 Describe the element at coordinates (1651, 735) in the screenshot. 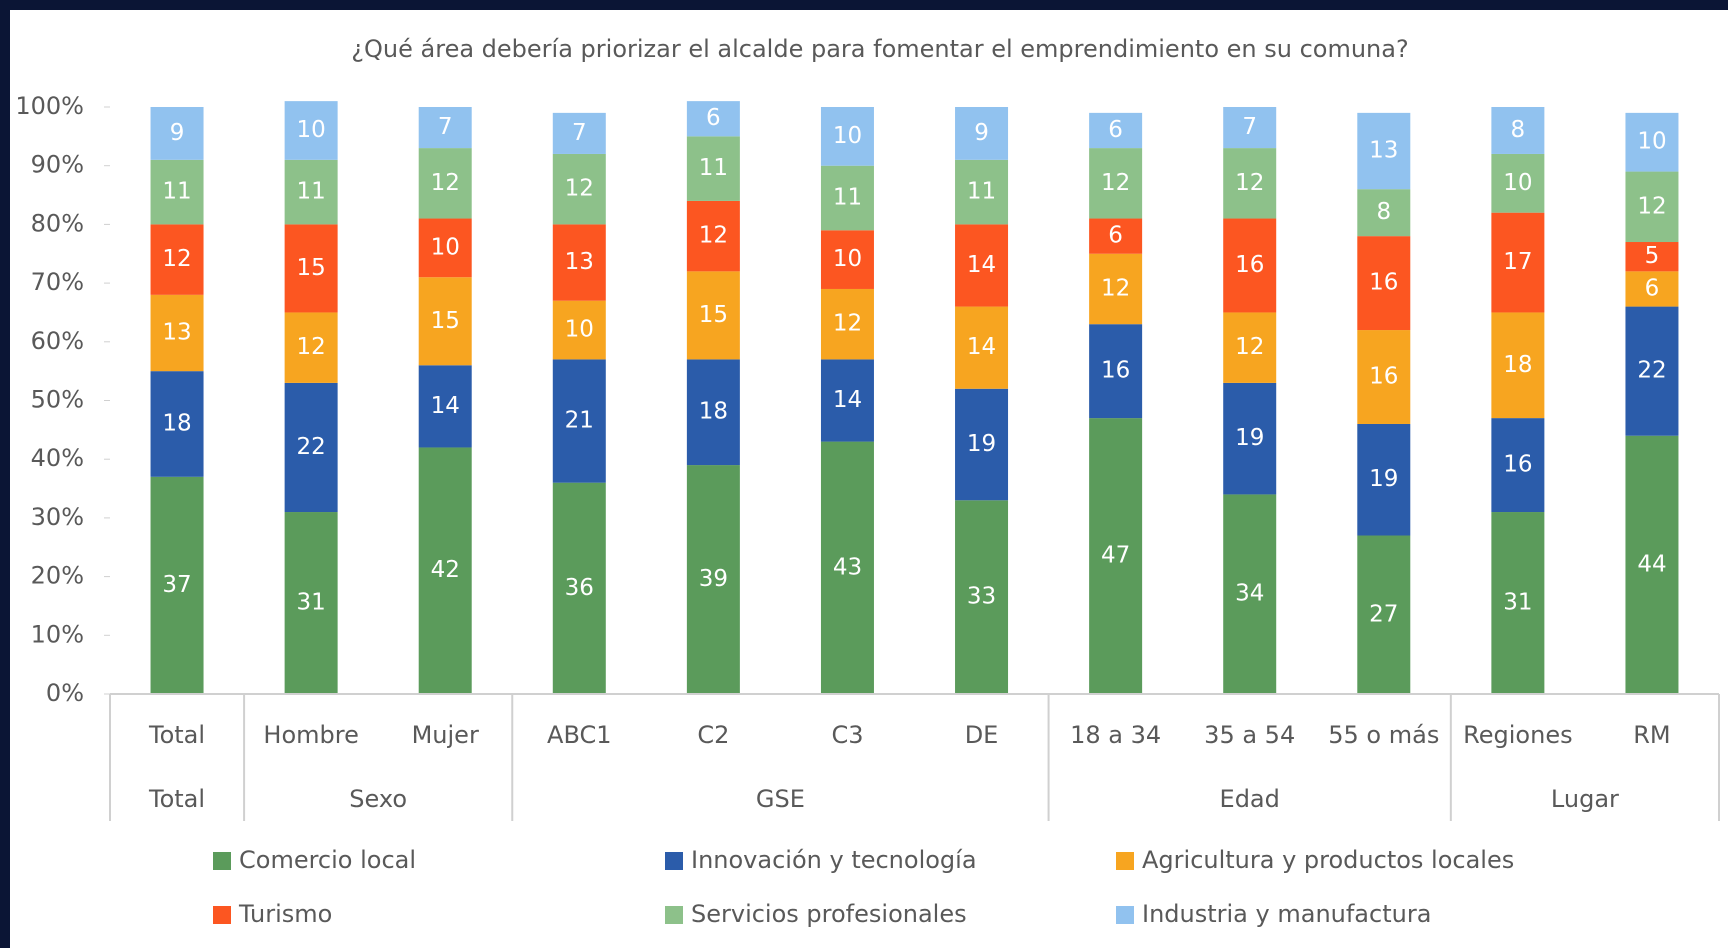

I see `x-tick-label: RM` at that location.